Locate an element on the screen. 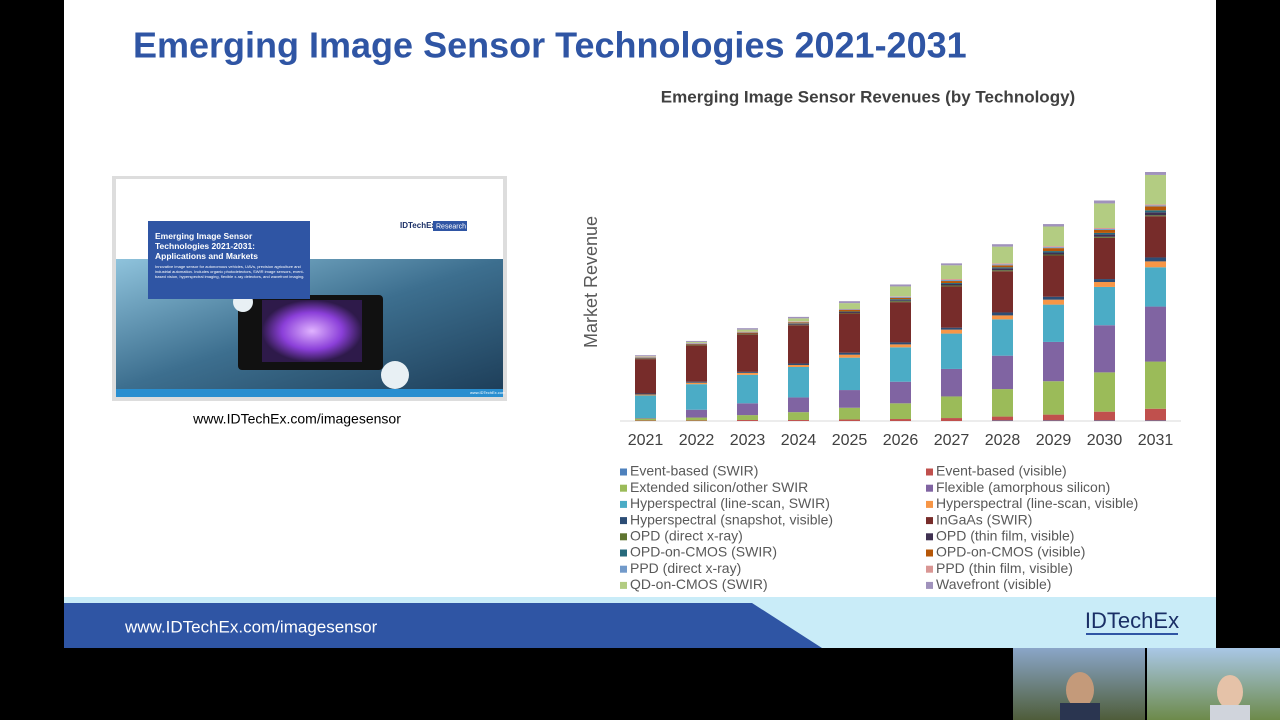 Image resolution: width=1280 pixels, height=720 pixels. x-tick-label: 2026 is located at coordinates (901, 440).